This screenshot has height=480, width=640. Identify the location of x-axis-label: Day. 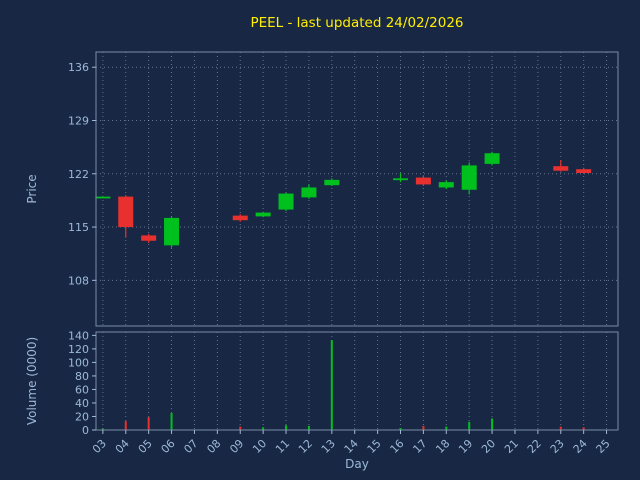
(357, 464).